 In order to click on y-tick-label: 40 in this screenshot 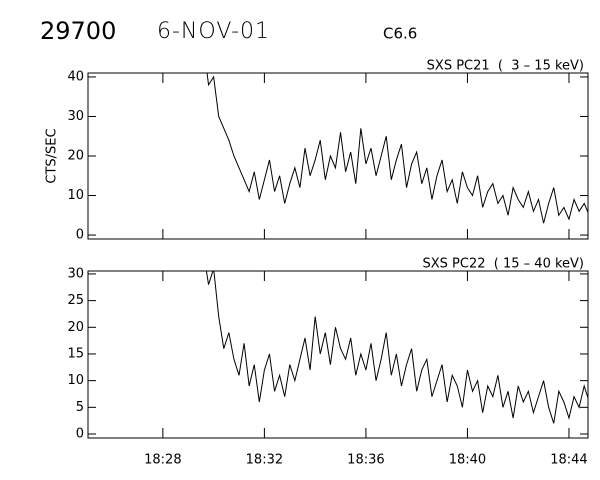, I will do `click(75, 76)`.